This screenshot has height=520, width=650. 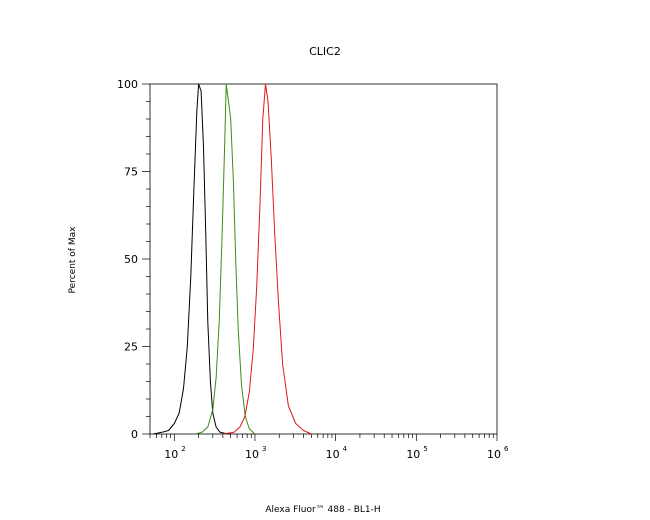 I want to click on x-tick-label-exponent: 4, so click(x=345, y=449).